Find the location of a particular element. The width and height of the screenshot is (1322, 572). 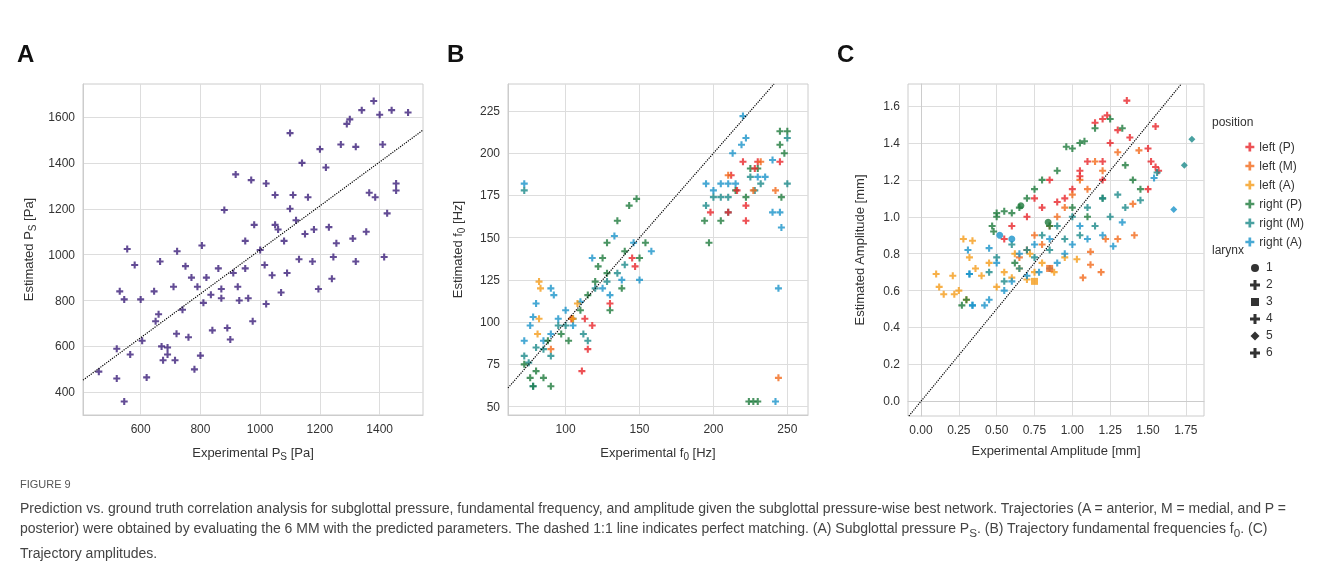

x-tick-label: 1000 is located at coordinates (260, 429).